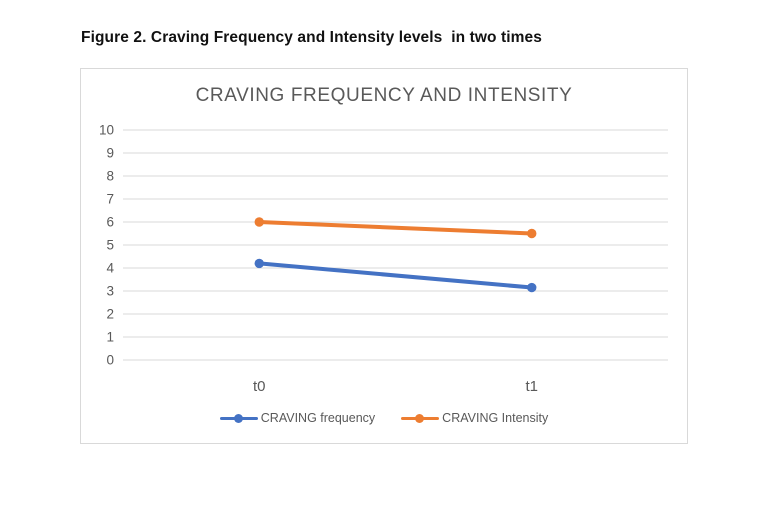  I want to click on data-point-marker-craving-frequency-t1, so click(532, 287).